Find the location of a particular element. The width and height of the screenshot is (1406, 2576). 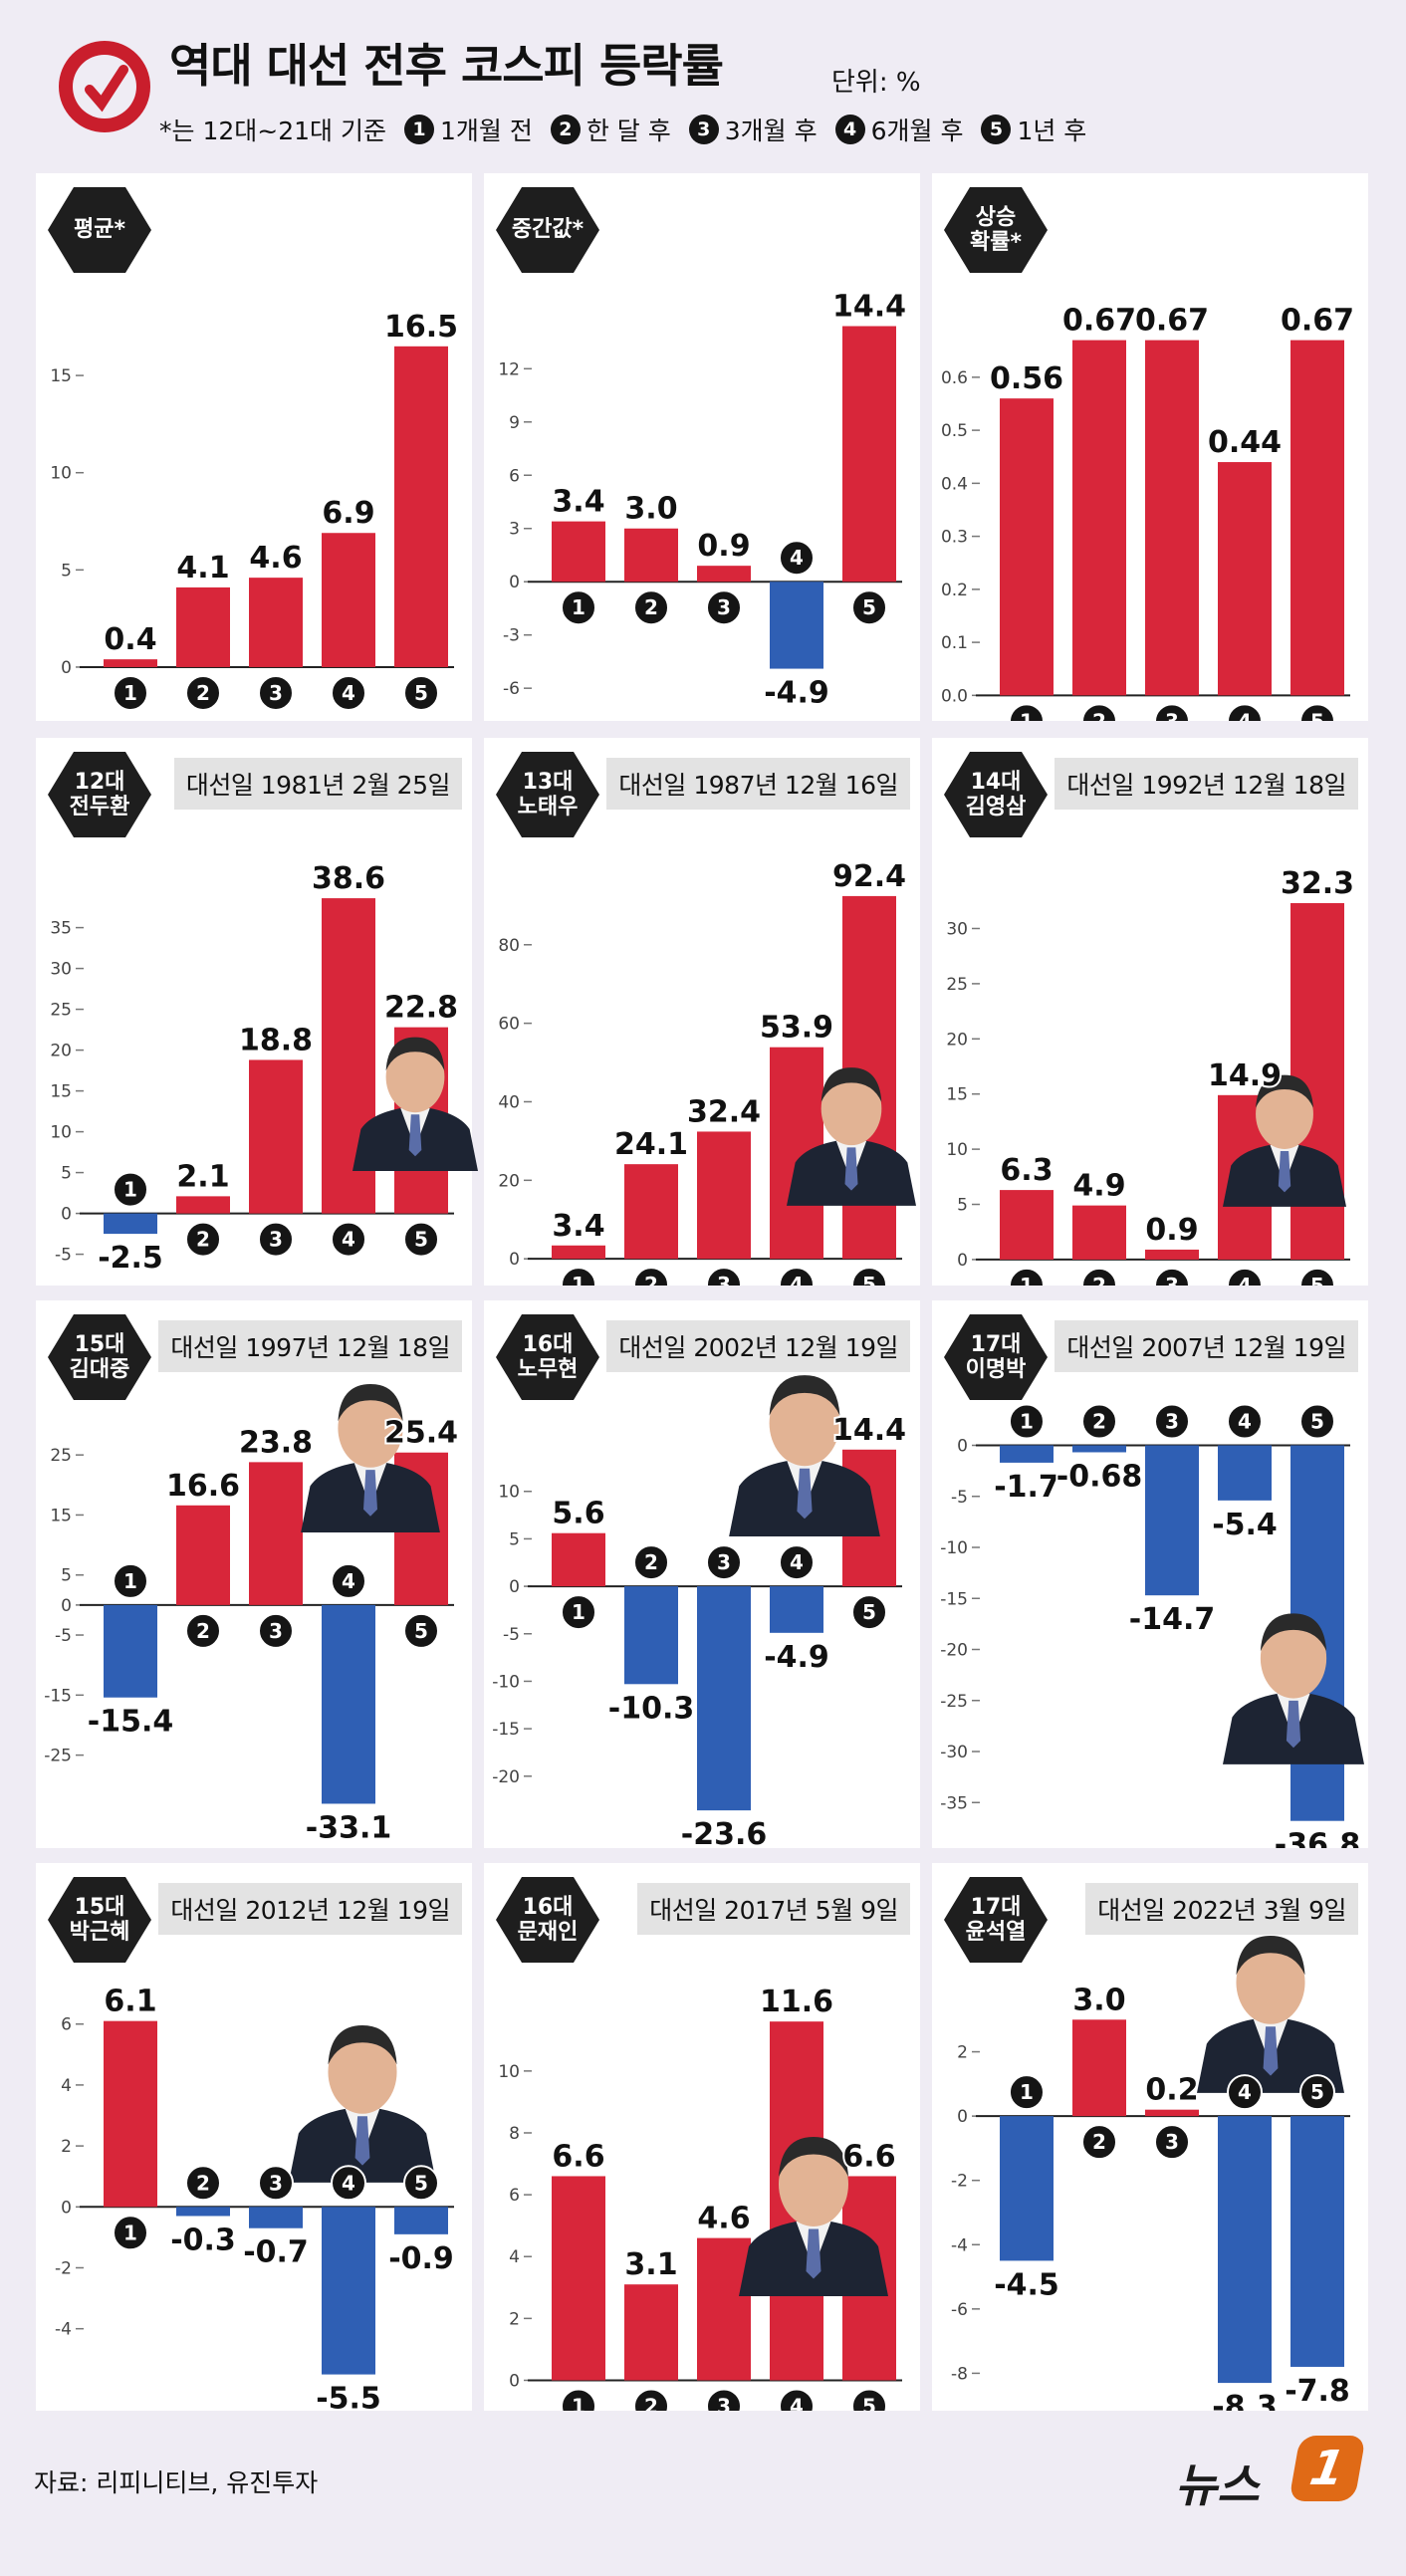

legend-label: 한 달 후 is located at coordinates (629, 131).